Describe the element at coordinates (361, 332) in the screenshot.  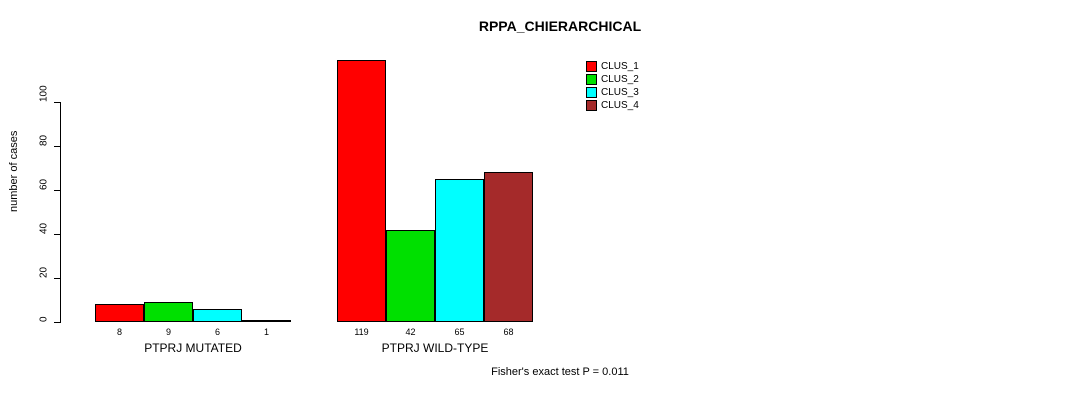
I see `bar-value-label: 119` at that location.